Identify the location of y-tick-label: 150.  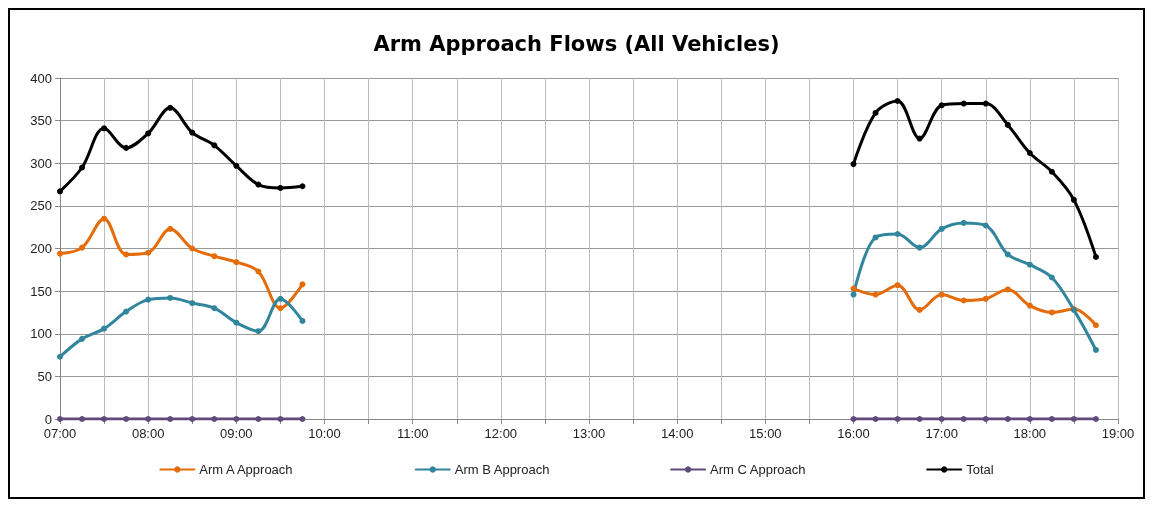
(41, 291).